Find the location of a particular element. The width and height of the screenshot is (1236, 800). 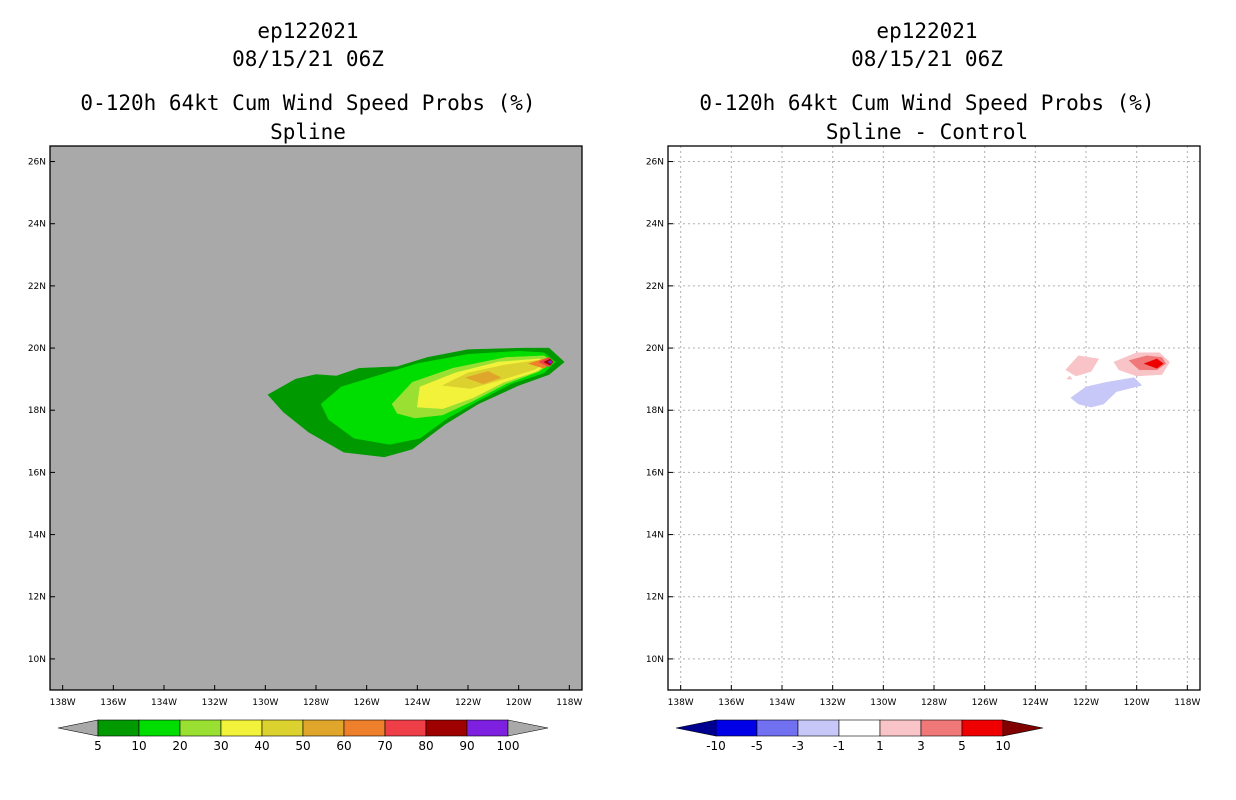

colorbar-label: -3 is located at coordinates (798, 746).